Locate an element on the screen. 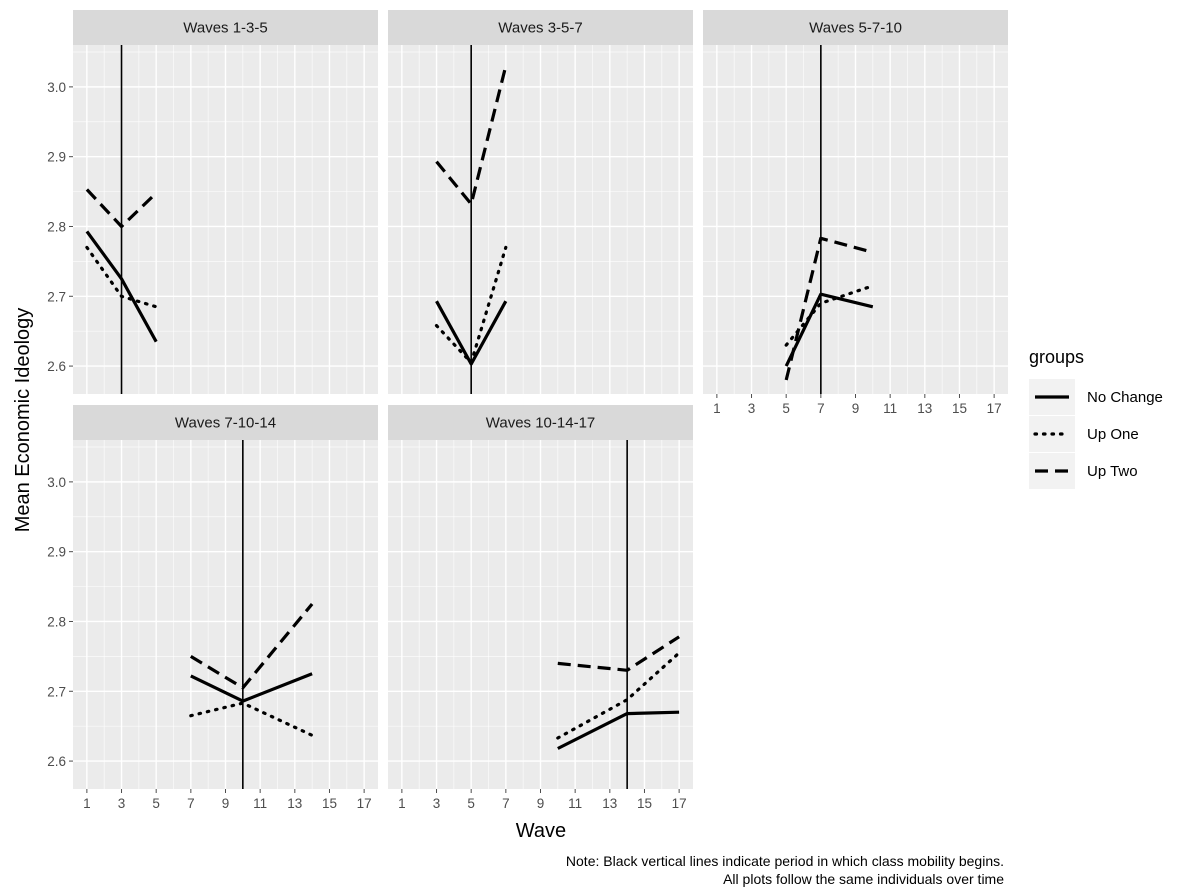 This screenshot has height=891, width=1188. legend: groups No Change Up One Up Two is located at coordinates (1096, 418).